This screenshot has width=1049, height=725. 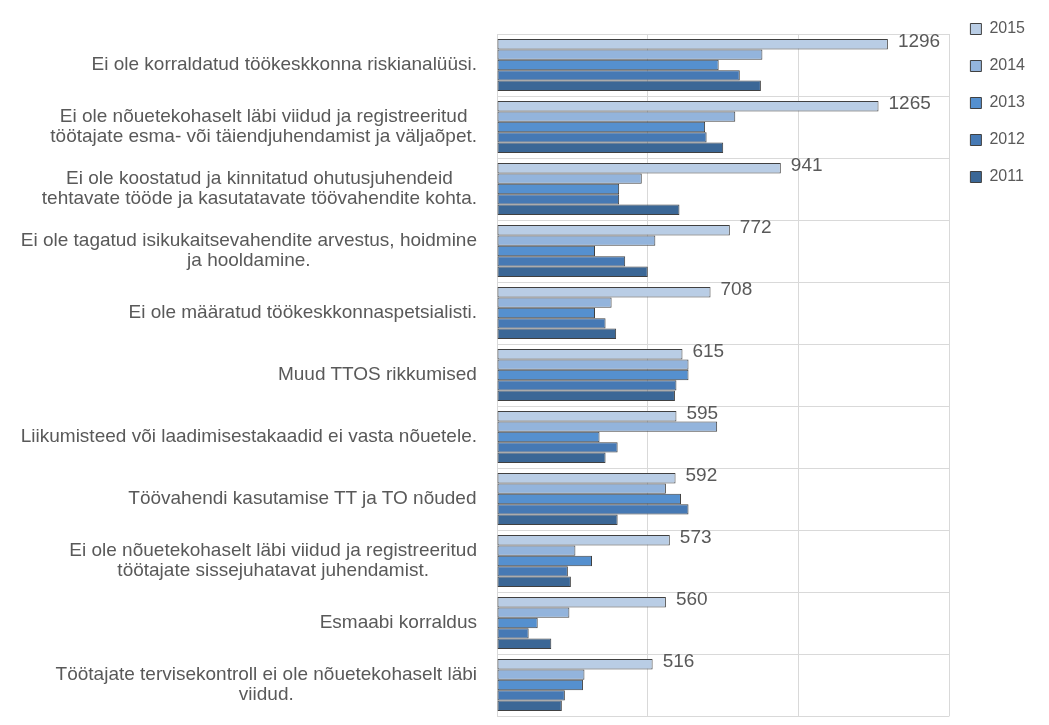 What do you see at coordinates (678, 661) in the screenshot?
I see `data-label: 516` at bounding box center [678, 661].